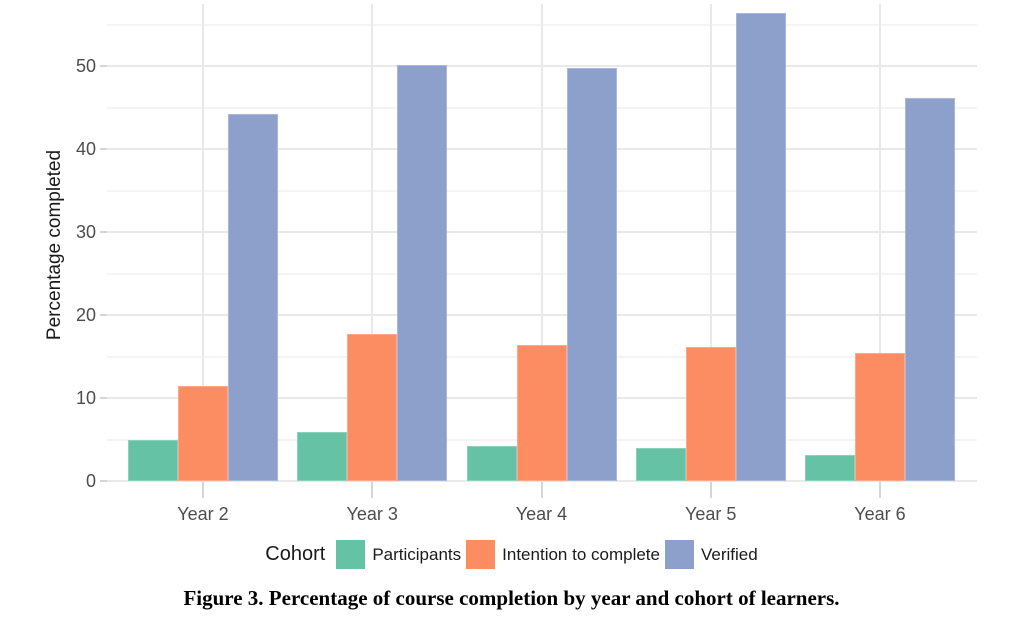 The height and width of the screenshot is (628, 1023). Describe the element at coordinates (930, 289) in the screenshot. I see `bar-year-6-verified` at that location.